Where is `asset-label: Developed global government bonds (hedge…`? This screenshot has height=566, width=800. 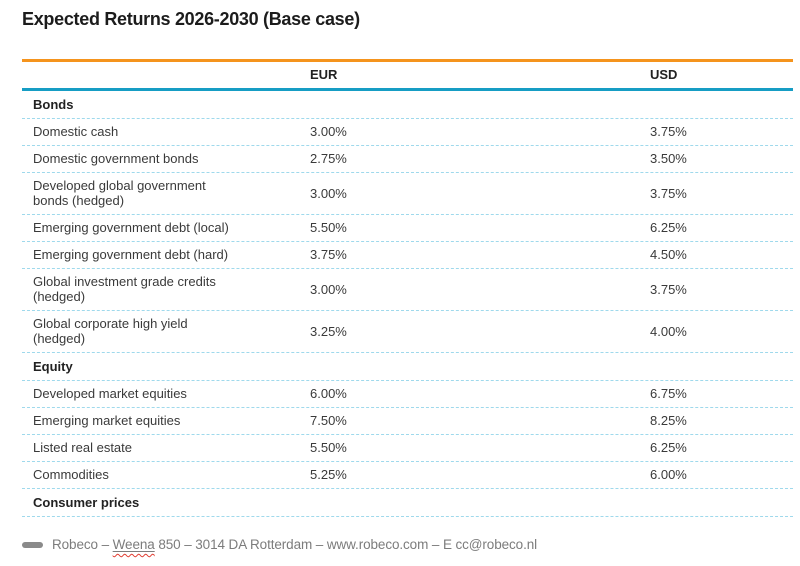 asset-label: Developed global government bonds (hedge… is located at coordinates (119, 193).